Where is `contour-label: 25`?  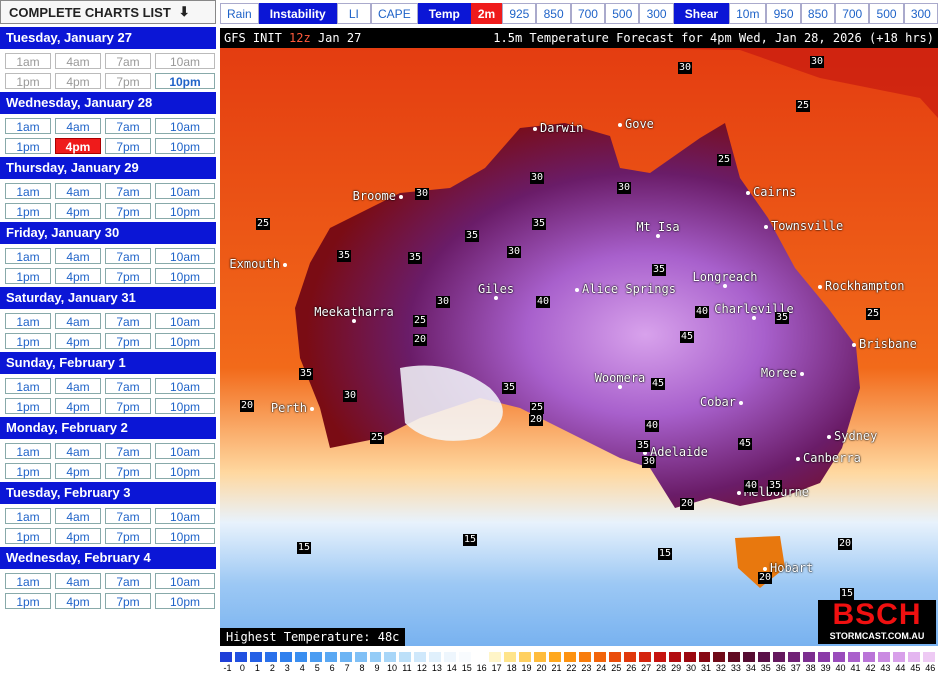 contour-label: 25 is located at coordinates (724, 160).